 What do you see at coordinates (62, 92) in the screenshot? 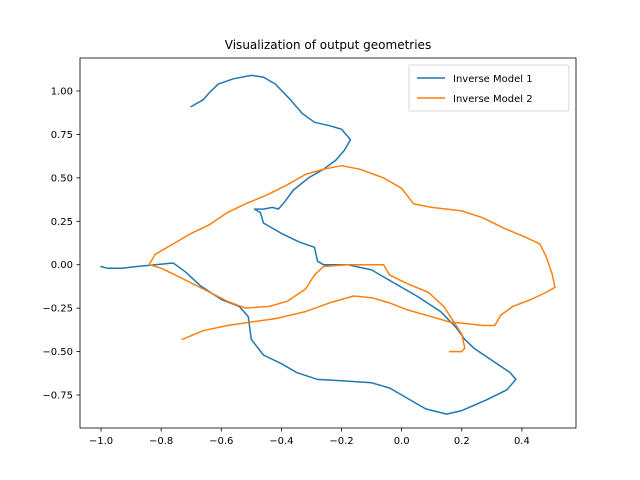
I see `y-tick-label: 1.00` at bounding box center [62, 92].